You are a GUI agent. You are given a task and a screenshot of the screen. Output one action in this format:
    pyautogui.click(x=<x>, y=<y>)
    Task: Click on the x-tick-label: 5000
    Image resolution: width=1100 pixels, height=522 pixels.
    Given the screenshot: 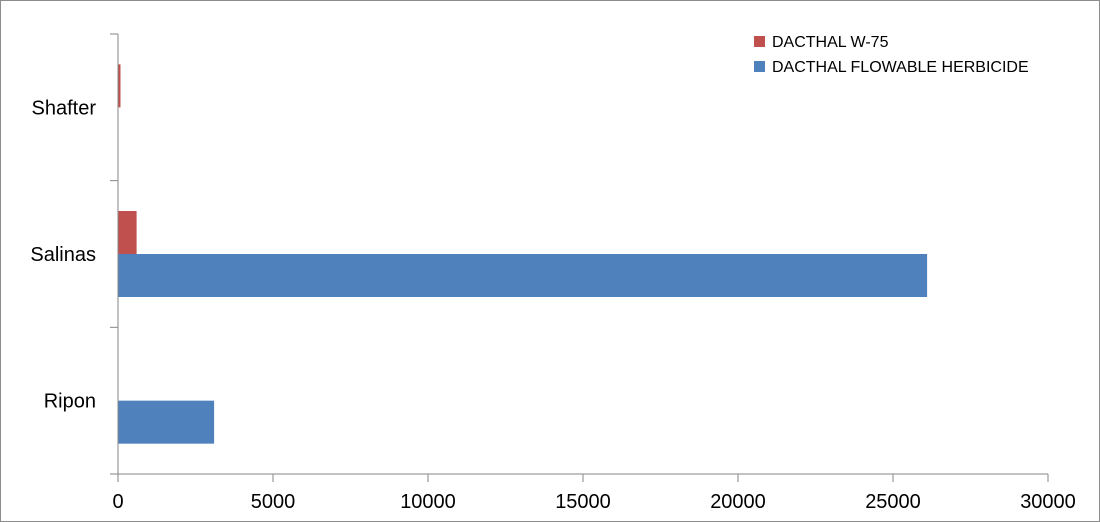 What is the action you would take?
    pyautogui.click(x=273, y=502)
    